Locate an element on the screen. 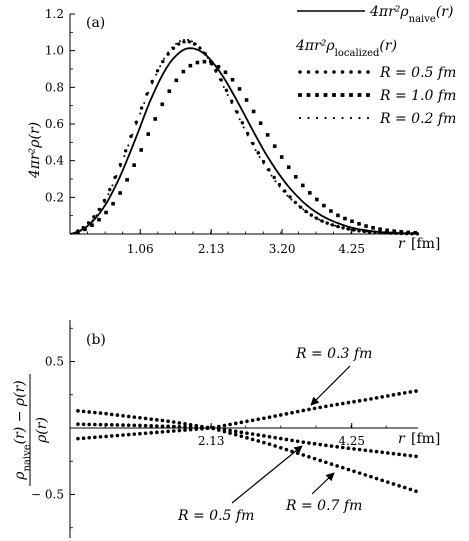 Image resolution: width=469 pixels, height=541 pixels. legend-symbol-r10 is located at coordinates (334, 95).